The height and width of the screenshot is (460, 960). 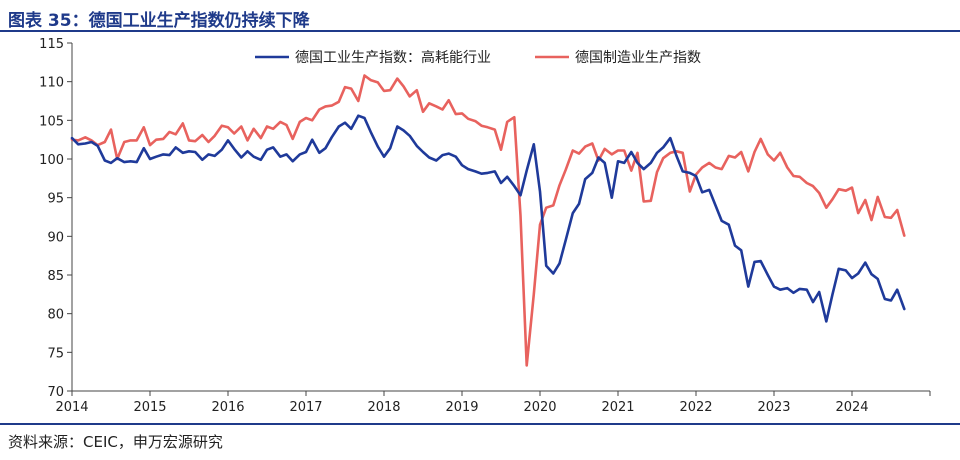 What do you see at coordinates (55, 237) in the screenshot?
I see `y-tick-label: 90` at bounding box center [55, 237].